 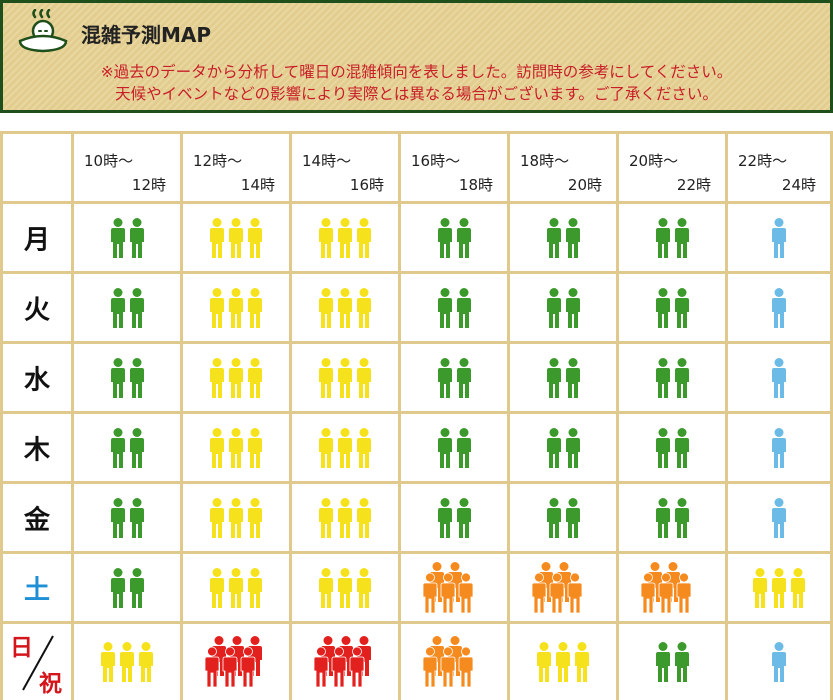 I want to click on time-slot-to: 24時, so click(x=798, y=185).